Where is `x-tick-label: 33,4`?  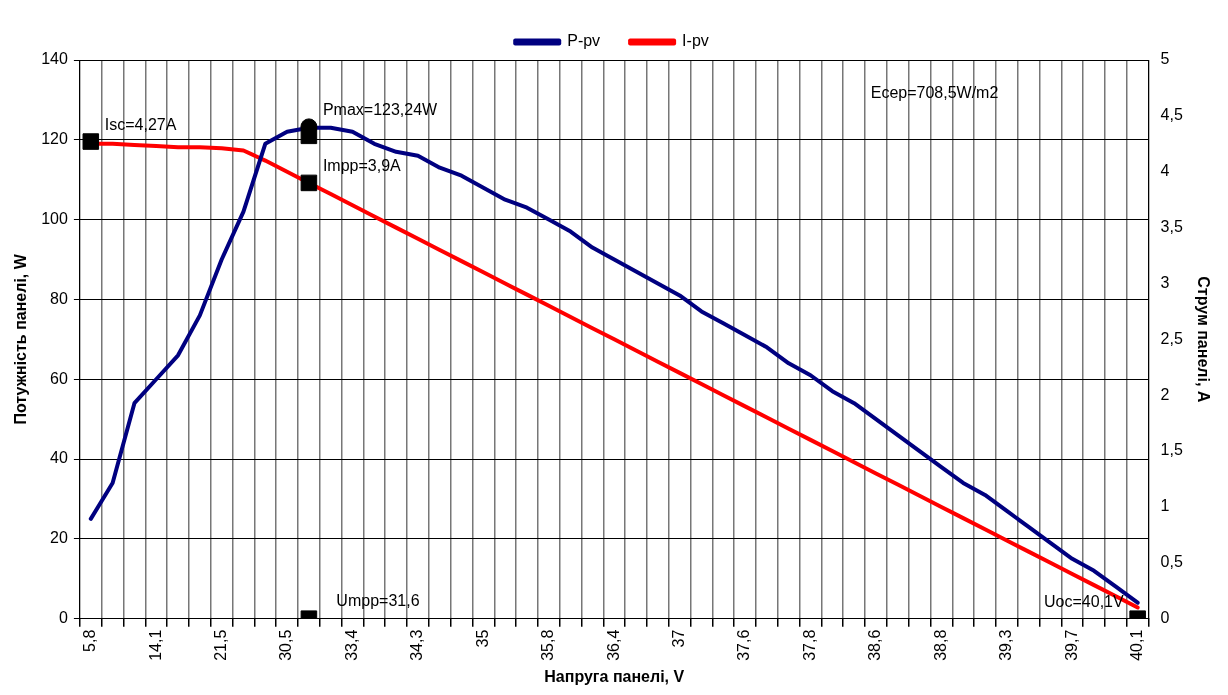 x-tick-label: 33,4 is located at coordinates (351, 645).